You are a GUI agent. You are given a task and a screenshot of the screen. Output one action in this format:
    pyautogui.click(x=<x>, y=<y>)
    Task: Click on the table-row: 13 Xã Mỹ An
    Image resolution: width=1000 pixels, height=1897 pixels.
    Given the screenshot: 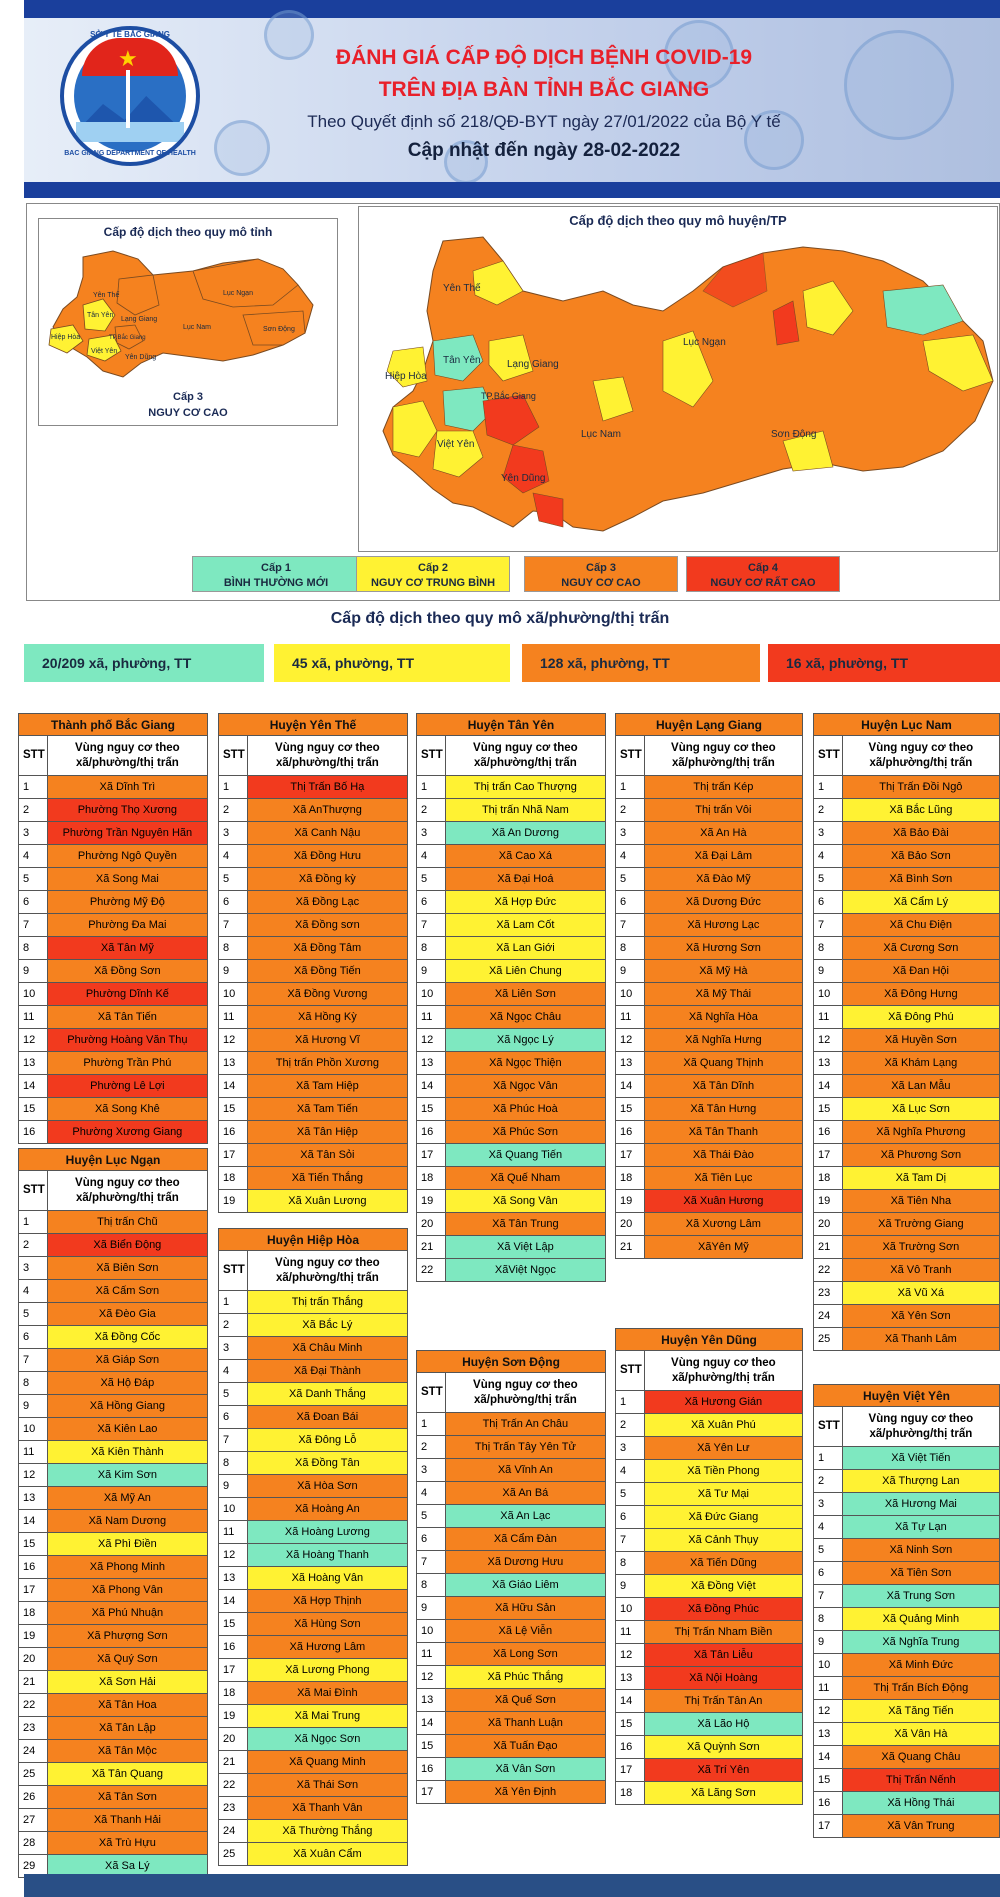 What is the action you would take?
    pyautogui.click(x=113, y=1498)
    